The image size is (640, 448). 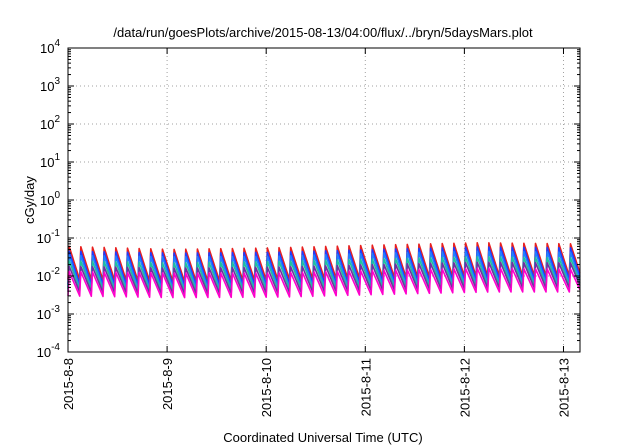 I want to click on y-tick-label: 10⁰, so click(x=50, y=199).